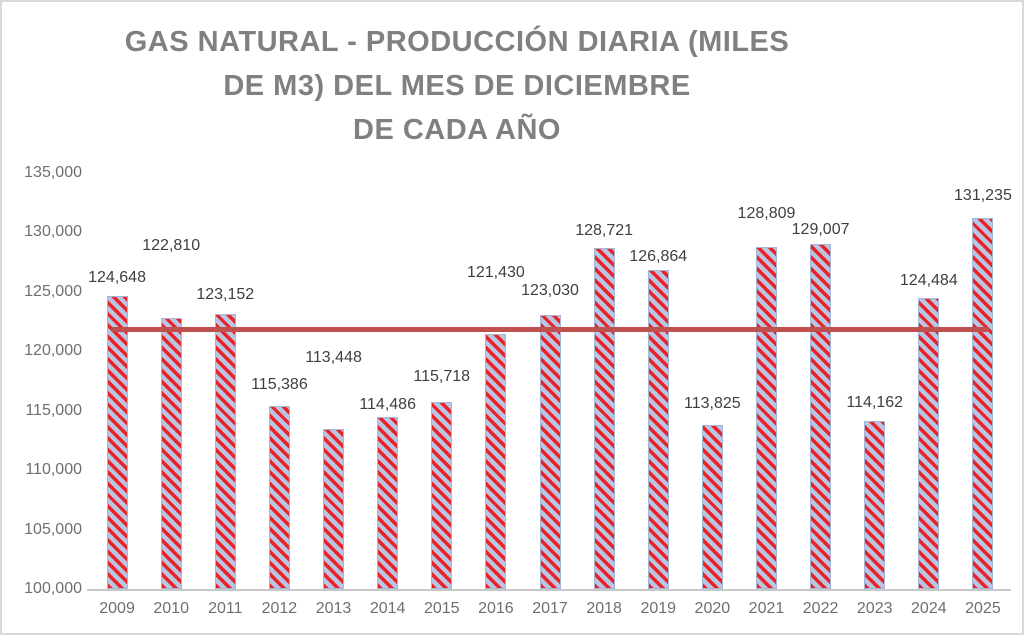 The image size is (1024, 635). What do you see at coordinates (928, 280) in the screenshot?
I see `data-label-2024: 124,484` at bounding box center [928, 280].